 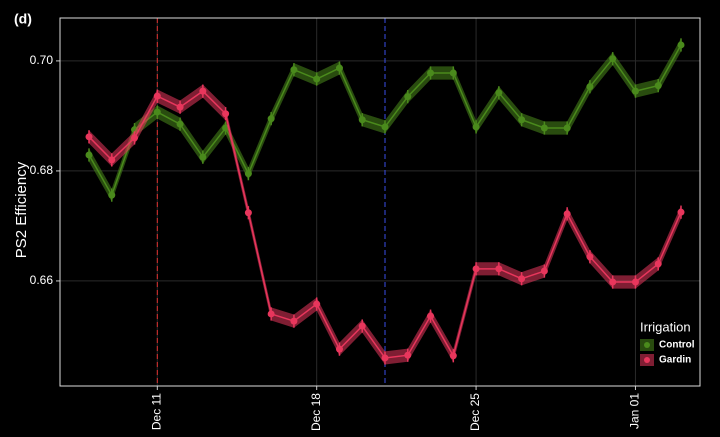 I want to click on x-tick-label: Jan 01, so click(x=635, y=411).